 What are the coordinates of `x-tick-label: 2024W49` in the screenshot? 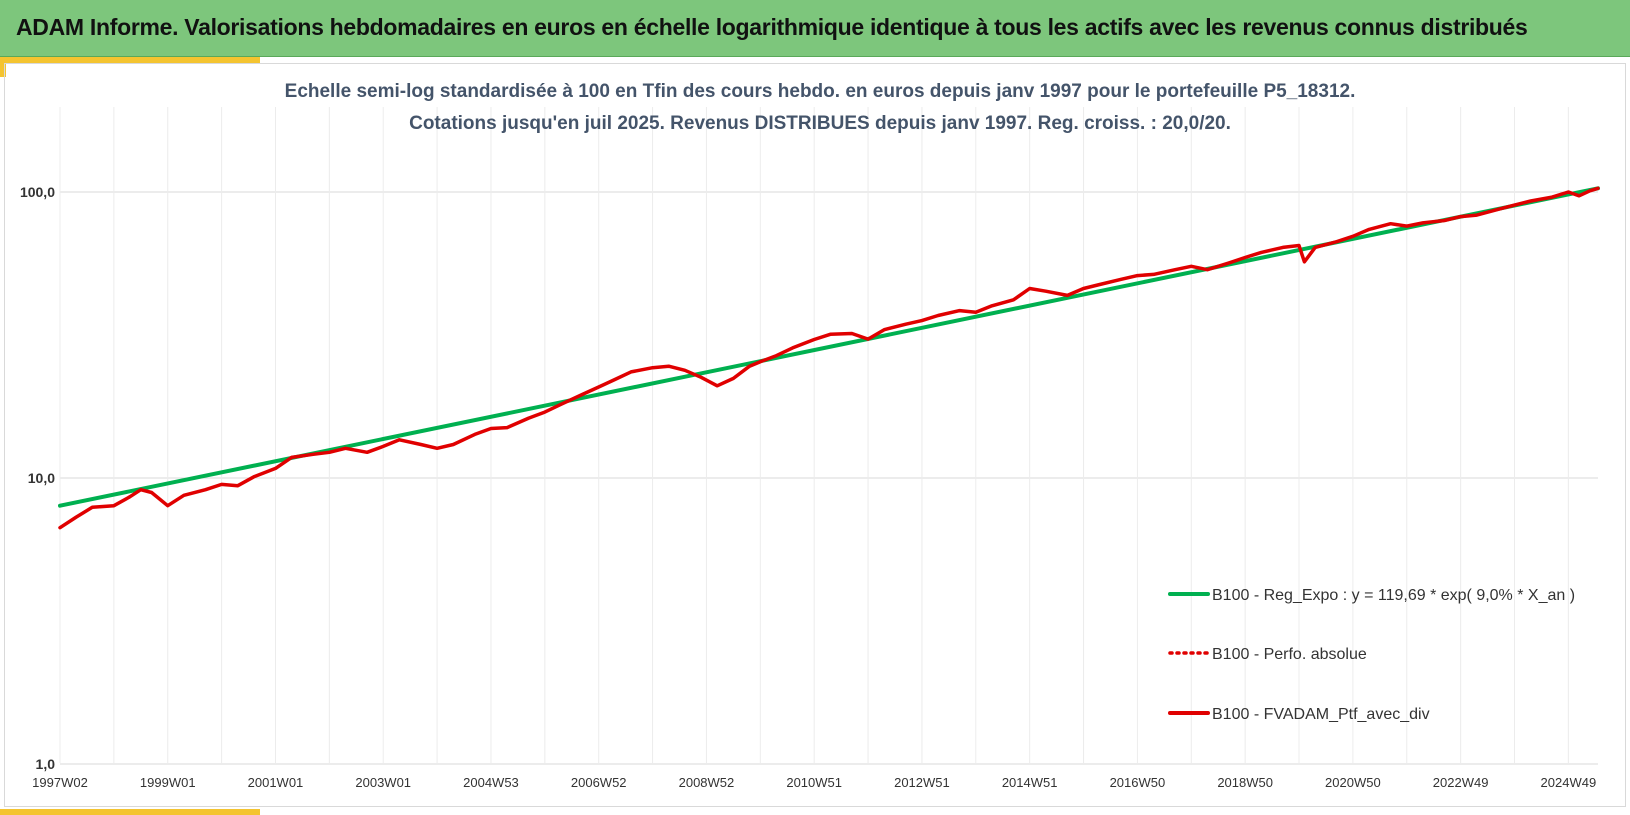 It's located at (1569, 782).